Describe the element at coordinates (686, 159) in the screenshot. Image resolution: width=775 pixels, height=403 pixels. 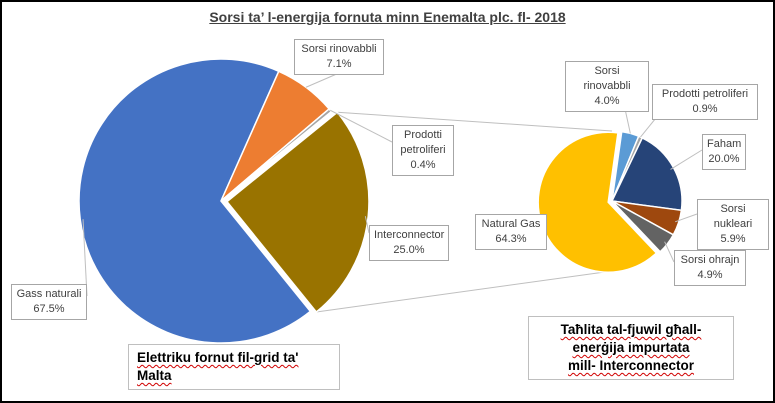
I see `leader-faham` at that location.